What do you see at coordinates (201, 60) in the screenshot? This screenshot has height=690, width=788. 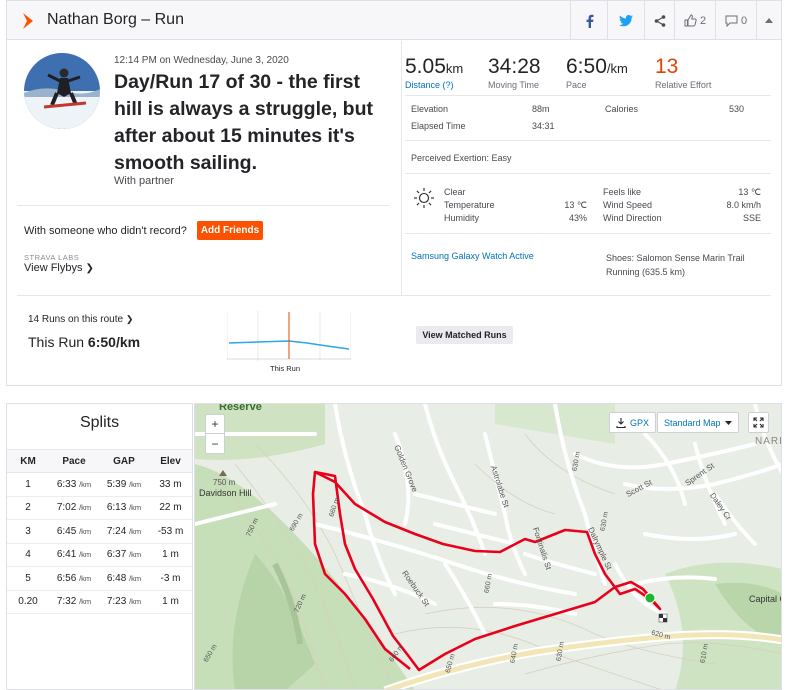 I see `activity-timestamp: 12:14 PM on Wednesday, June 3, 2020` at bounding box center [201, 60].